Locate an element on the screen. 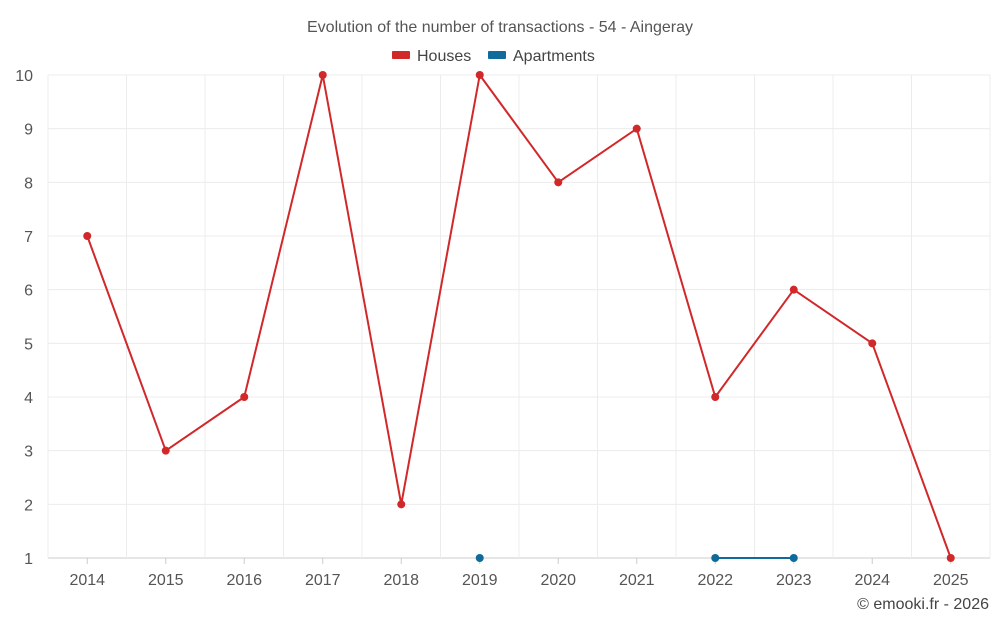 The height and width of the screenshot is (625, 1000). legend-label-houses: Houses is located at coordinates (444, 56).